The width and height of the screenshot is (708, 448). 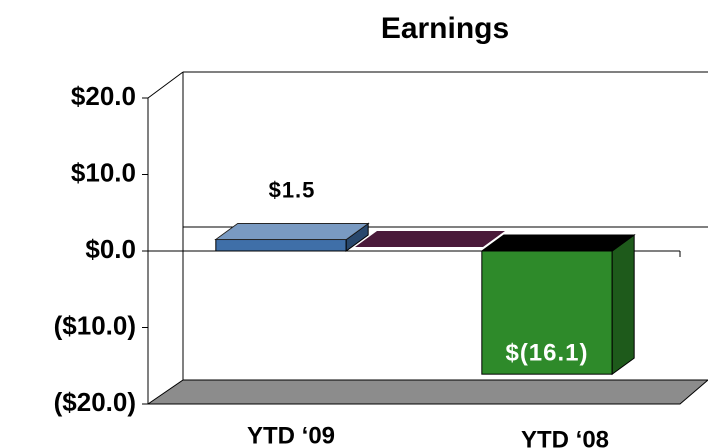 What do you see at coordinates (445, 28) in the screenshot?
I see `chart-title: Earnings` at bounding box center [445, 28].